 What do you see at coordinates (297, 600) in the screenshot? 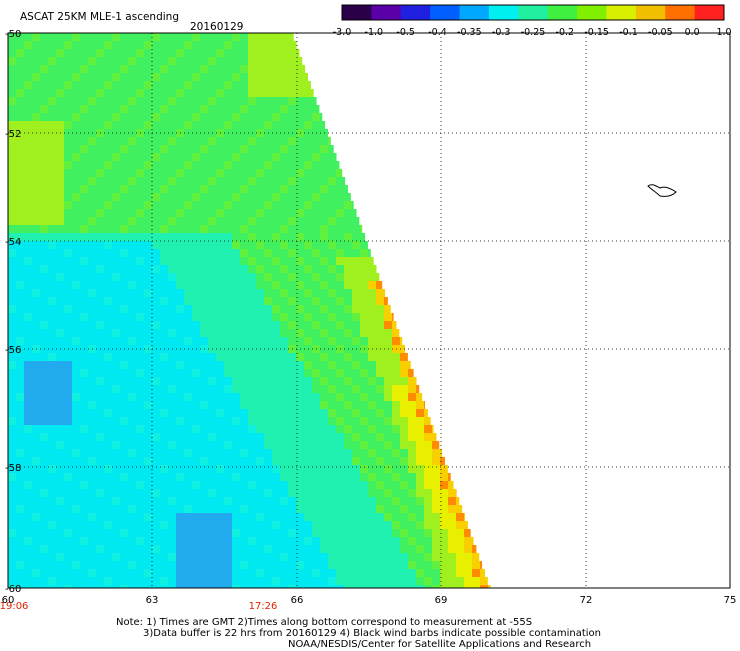
I see `longitude-label: 66` at bounding box center [297, 600].